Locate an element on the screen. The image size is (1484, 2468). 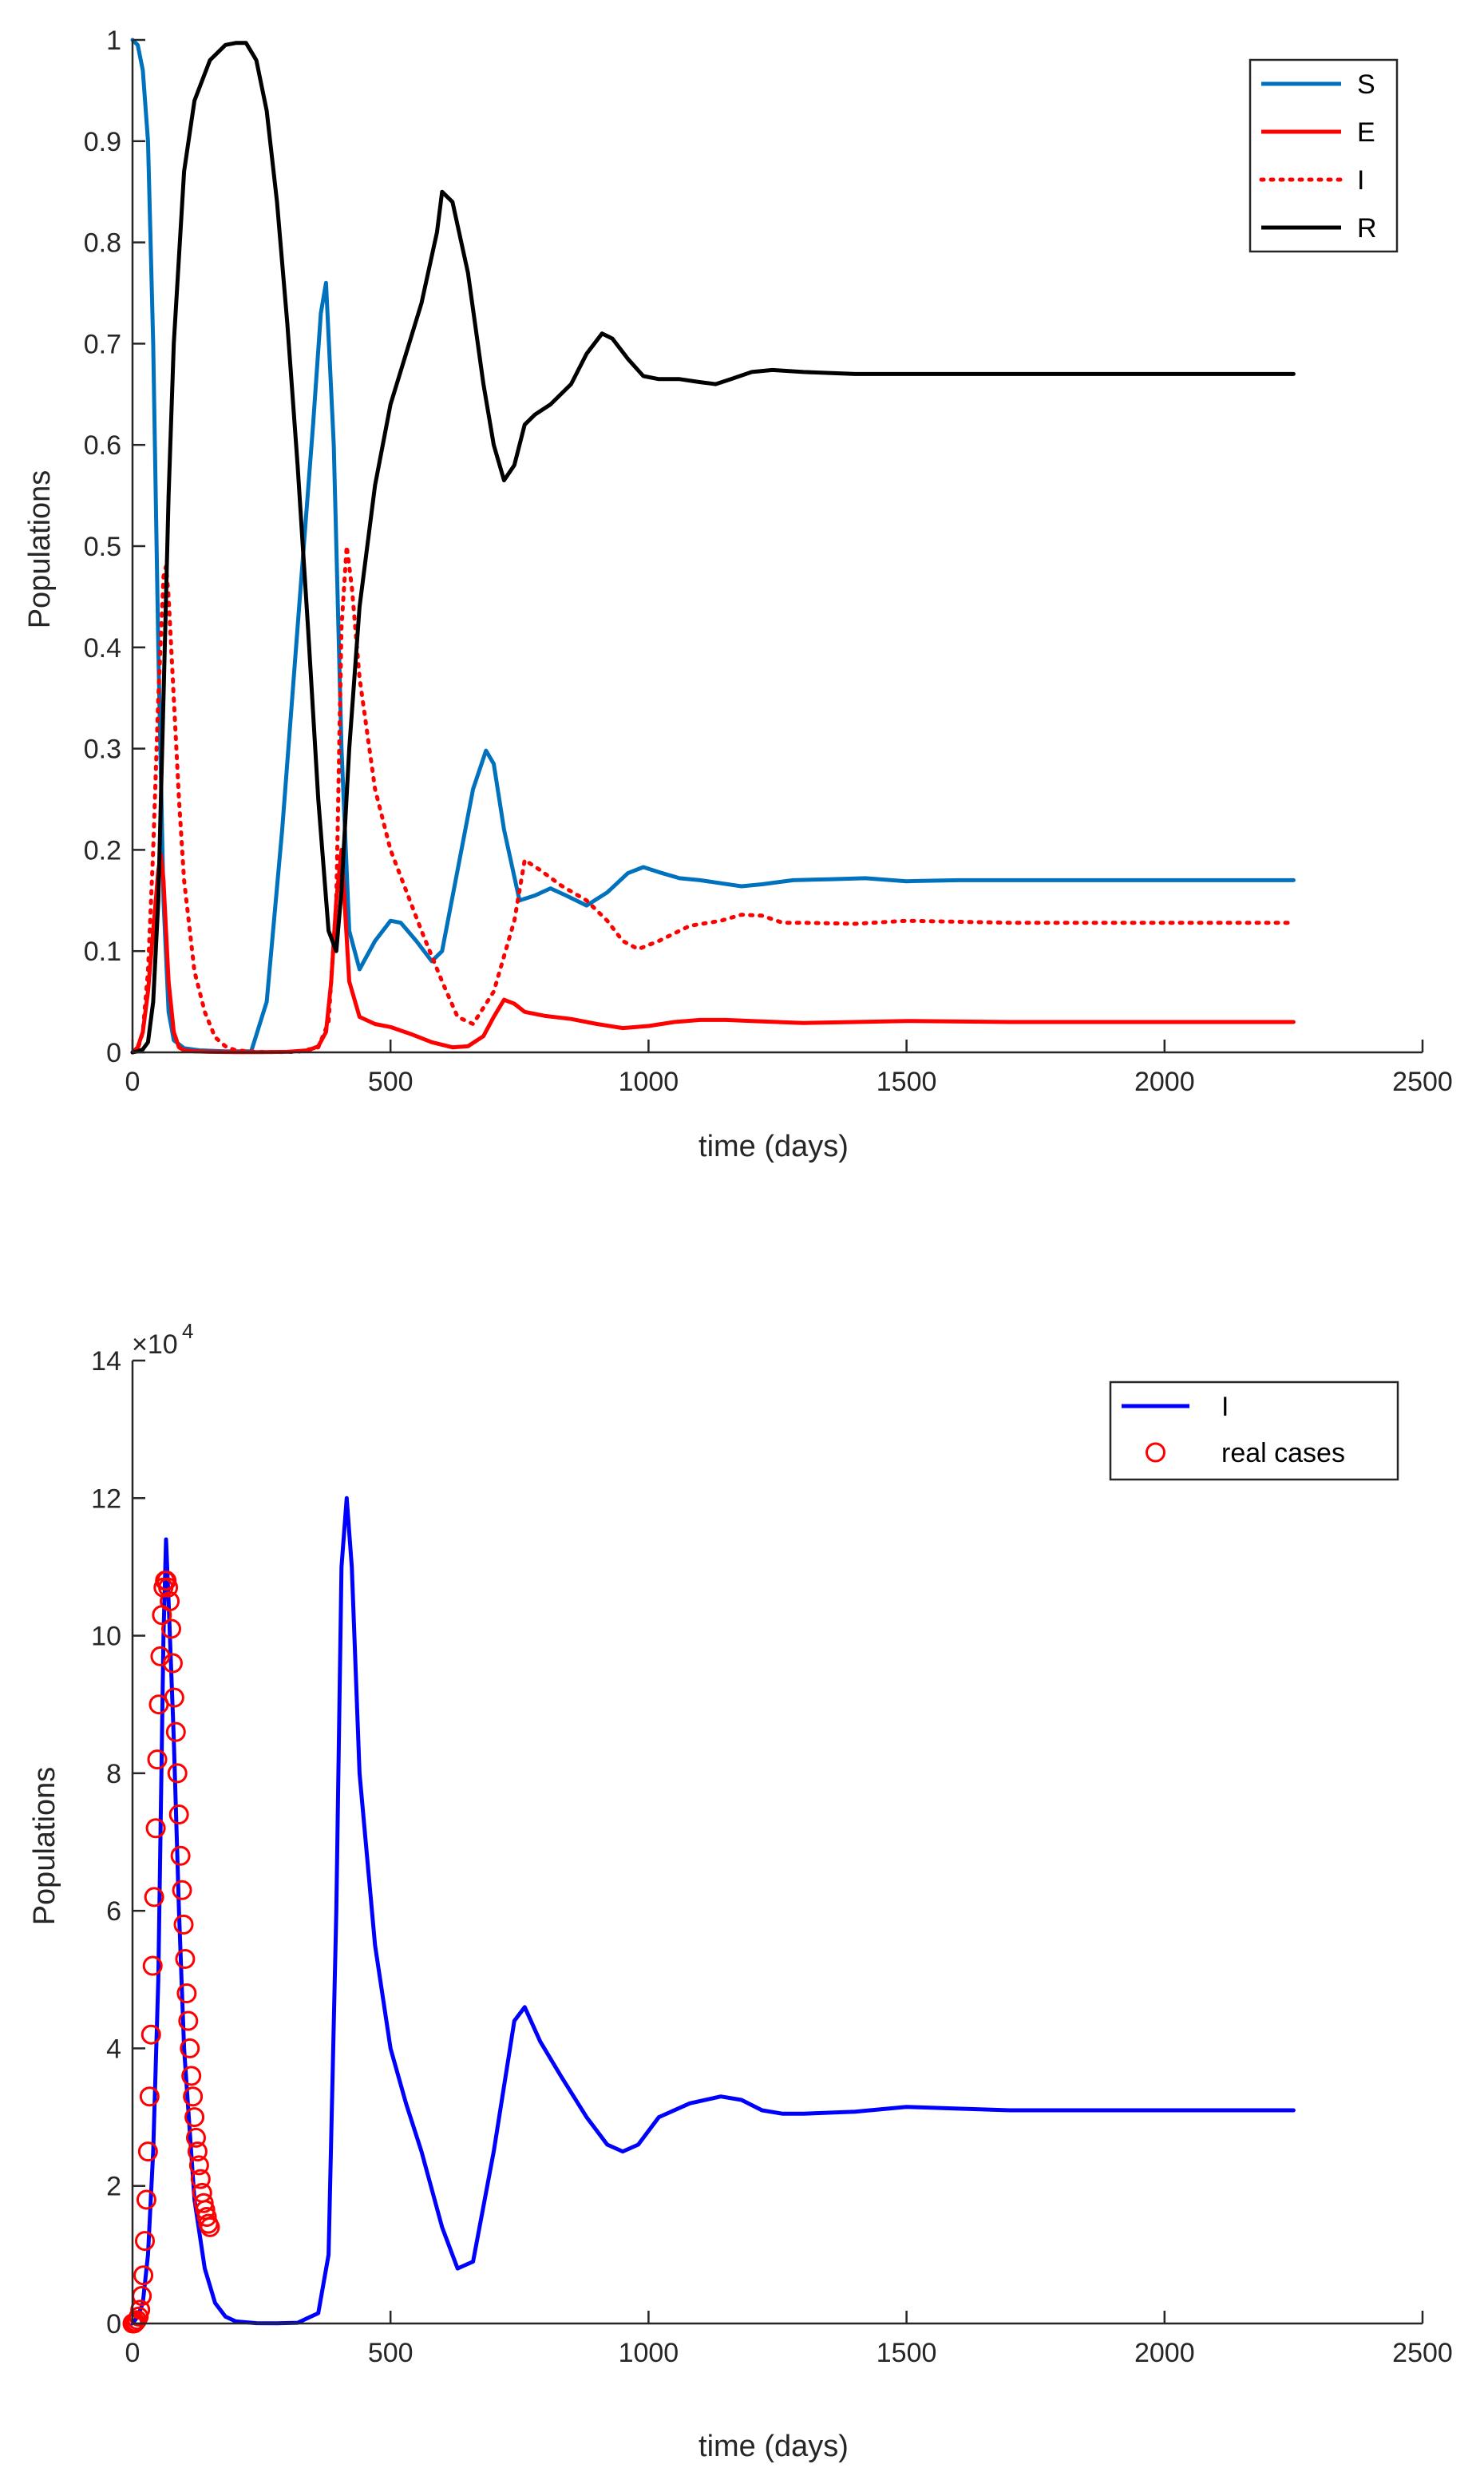
seir-y-tick-label: 0.2 is located at coordinates (102, 850).